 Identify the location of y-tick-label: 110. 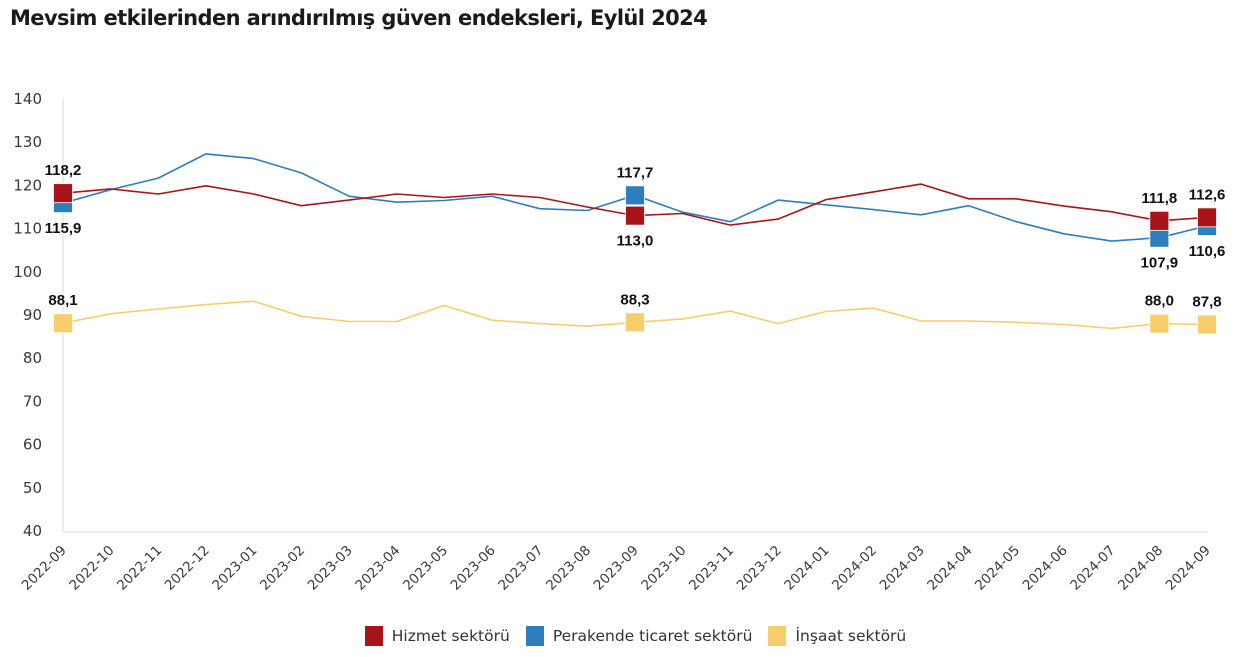
(27, 229).